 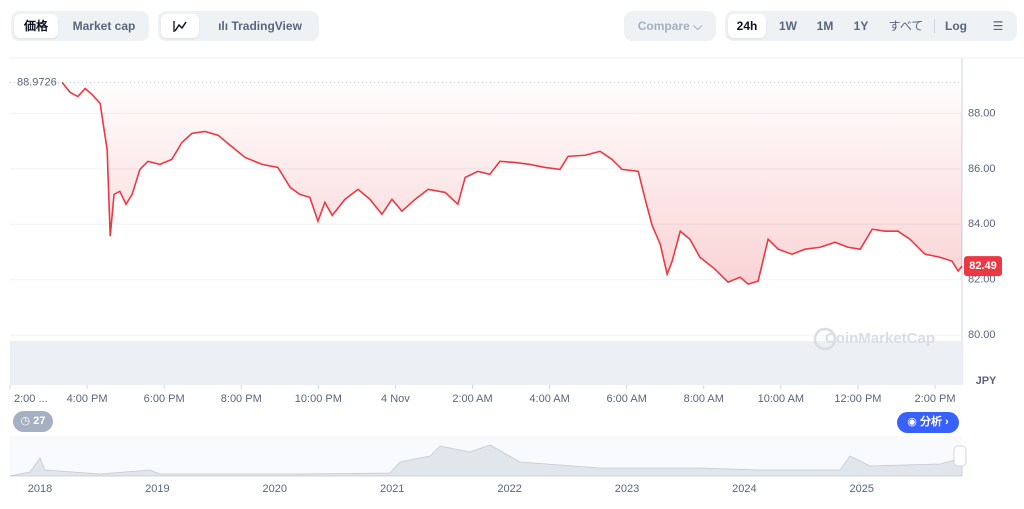 What do you see at coordinates (104, 26) in the screenshot?
I see `tab-market-cap: Market cap` at bounding box center [104, 26].